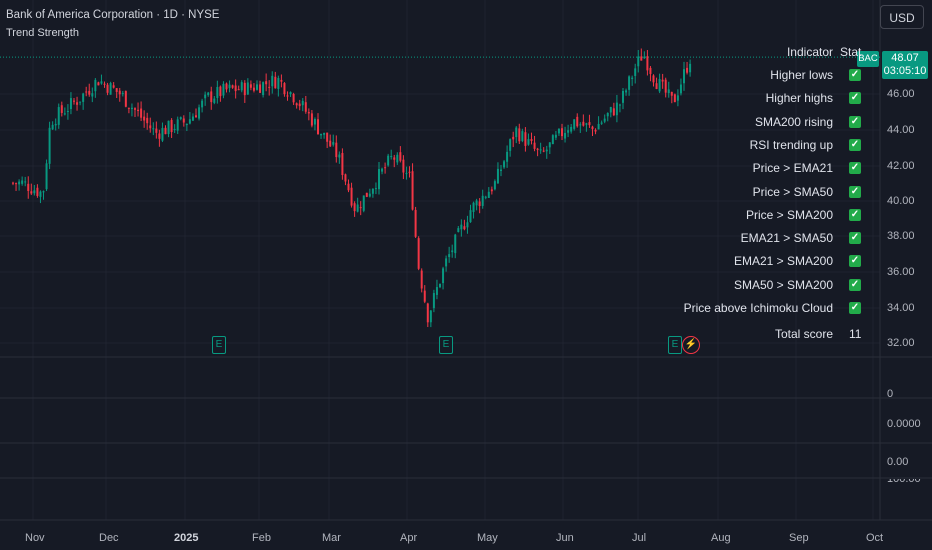 The height and width of the screenshot is (550, 932). Describe the element at coordinates (758, 308) in the screenshot. I see `row-label: Price above Ichimoku Cloud` at that location.